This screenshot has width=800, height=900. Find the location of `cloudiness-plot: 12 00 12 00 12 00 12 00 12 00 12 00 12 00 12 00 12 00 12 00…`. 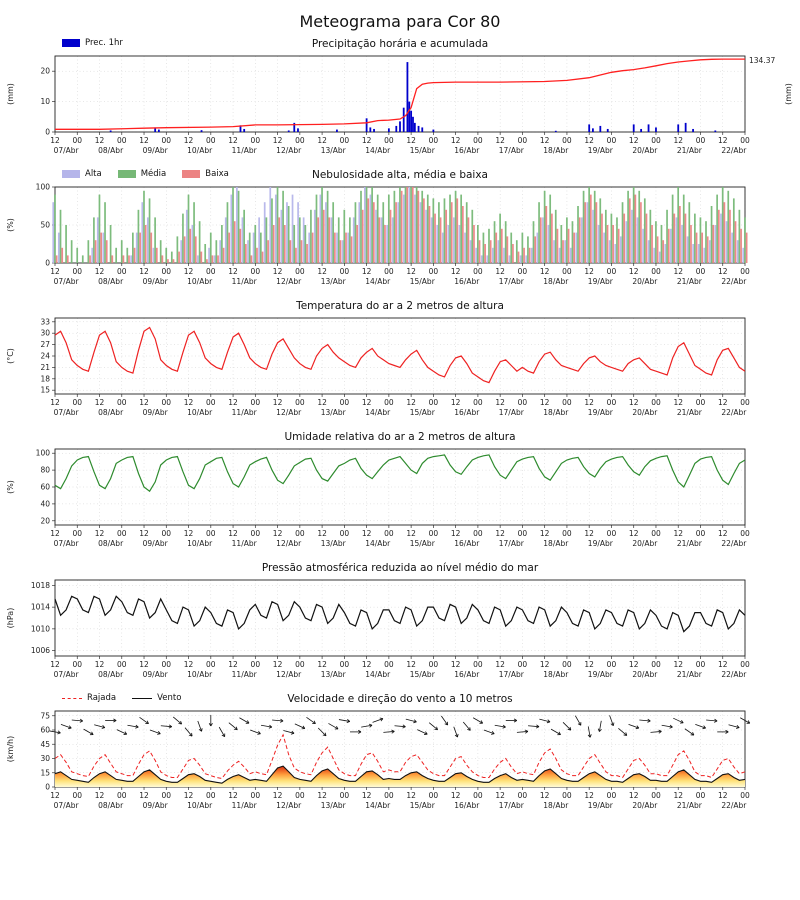

cloudiness-plot: 12 00 12 00 12 00 12 00 12 00 12 00 12 00 12 00 12 00 12 00… is located at coordinates (378, 234).